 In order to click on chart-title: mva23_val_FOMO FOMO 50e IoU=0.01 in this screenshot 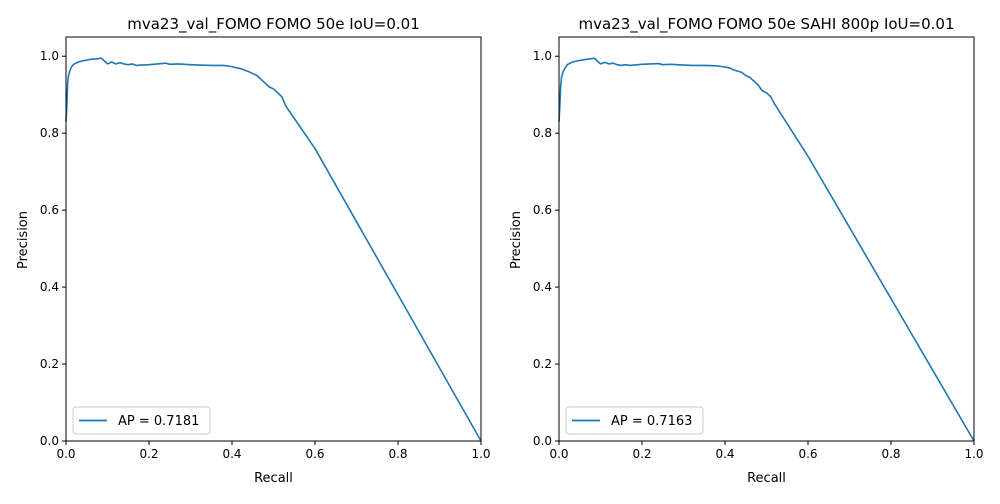, I will do `click(273, 24)`.